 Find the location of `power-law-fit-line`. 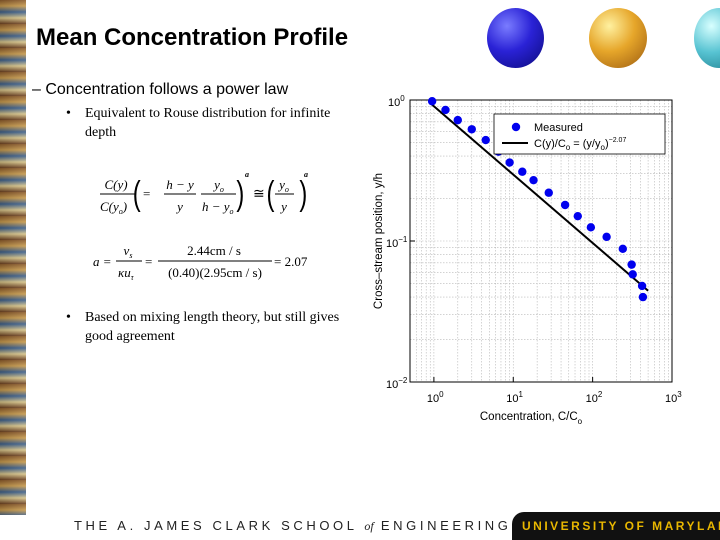

power-law-fit-line is located at coordinates (539, 197).